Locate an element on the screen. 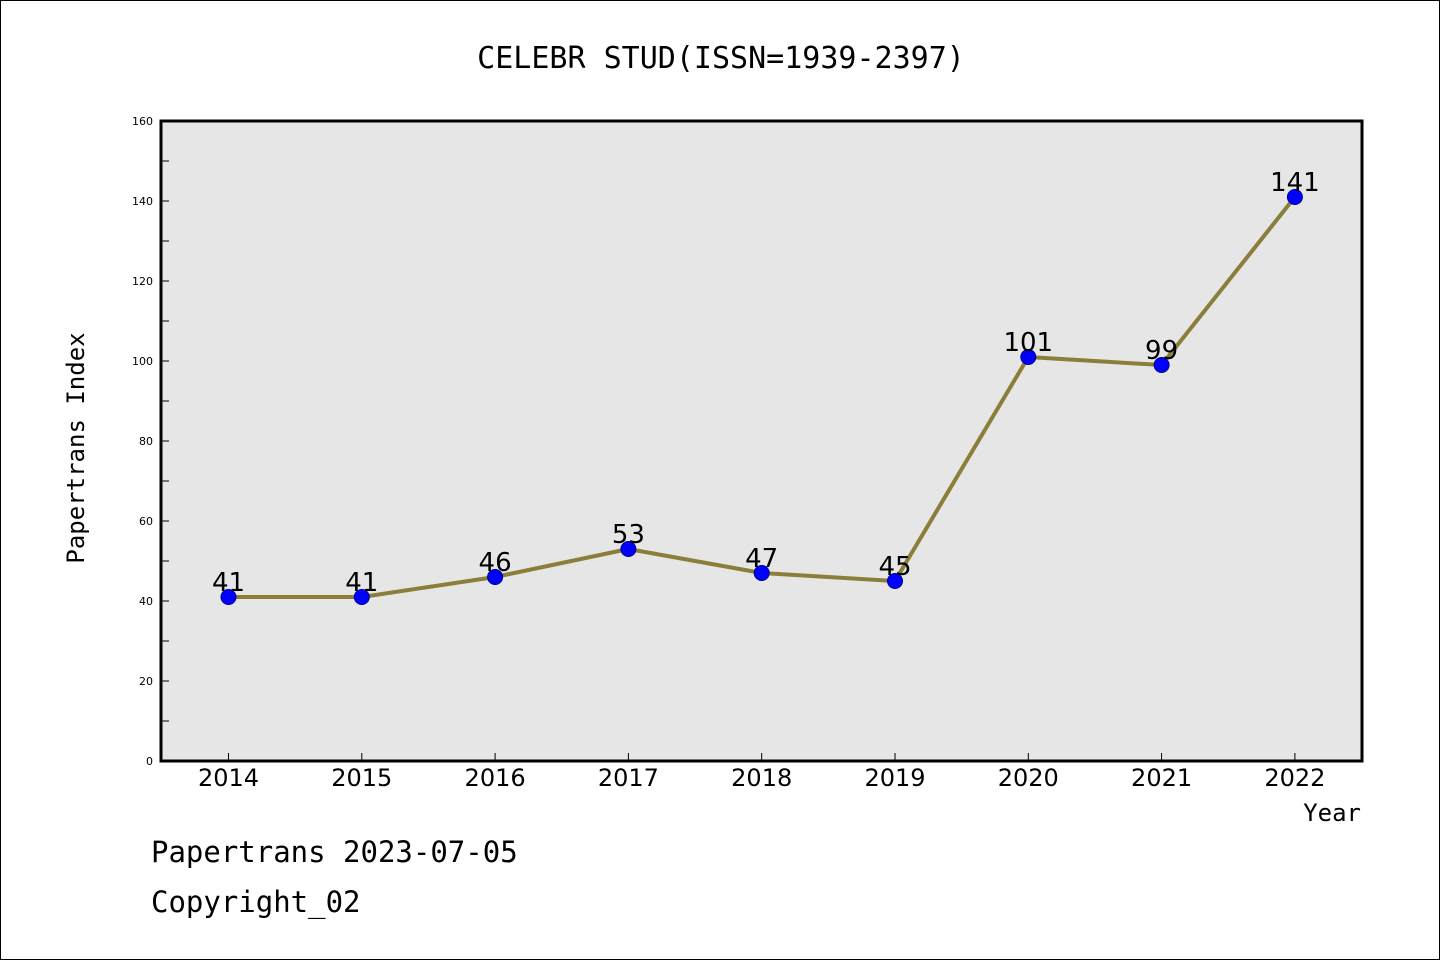  x-tick-label: 2022 is located at coordinates (1294, 778).